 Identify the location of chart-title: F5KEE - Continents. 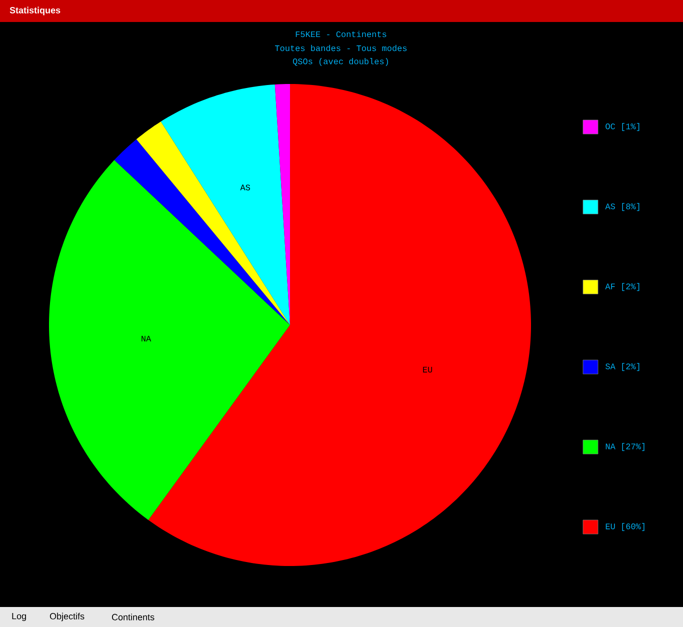
(341, 34).